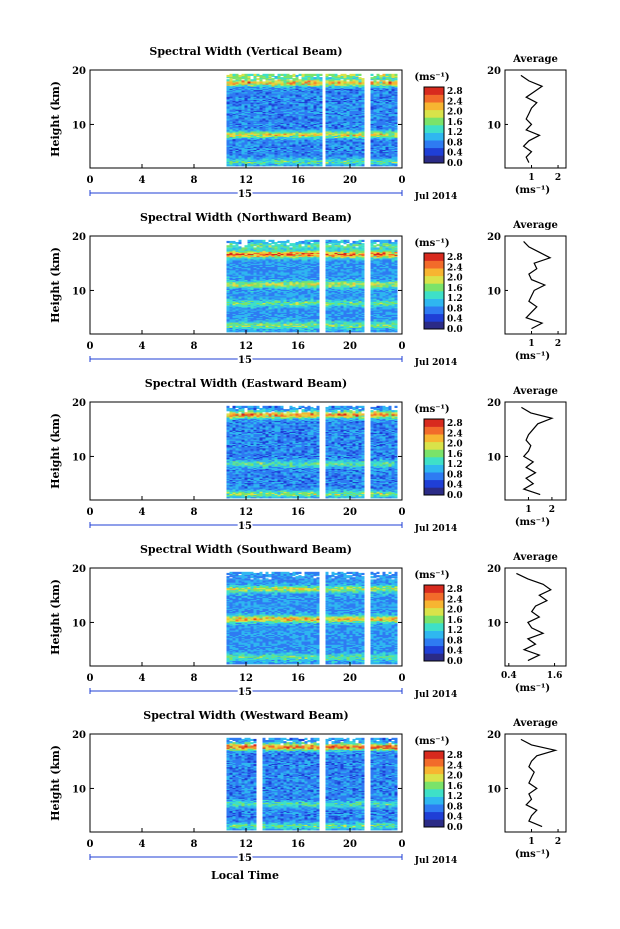  Describe the element at coordinates (245, 715) in the screenshot. I see `panel-title: Spectral Width (Westward Beam)` at that location.